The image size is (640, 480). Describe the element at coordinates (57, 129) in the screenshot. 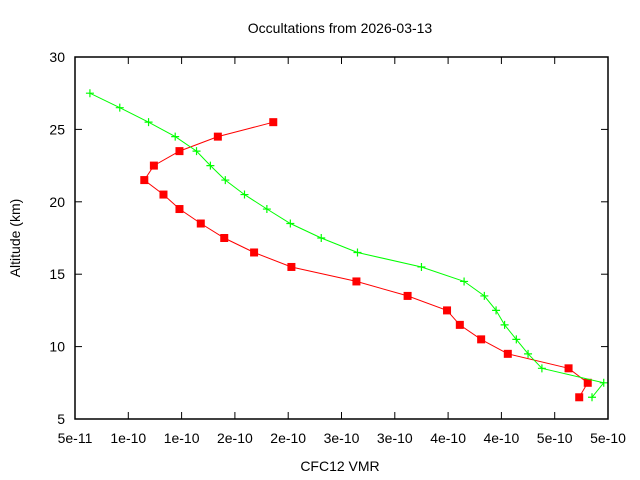

I see `y-tick-label: 25` at that location.